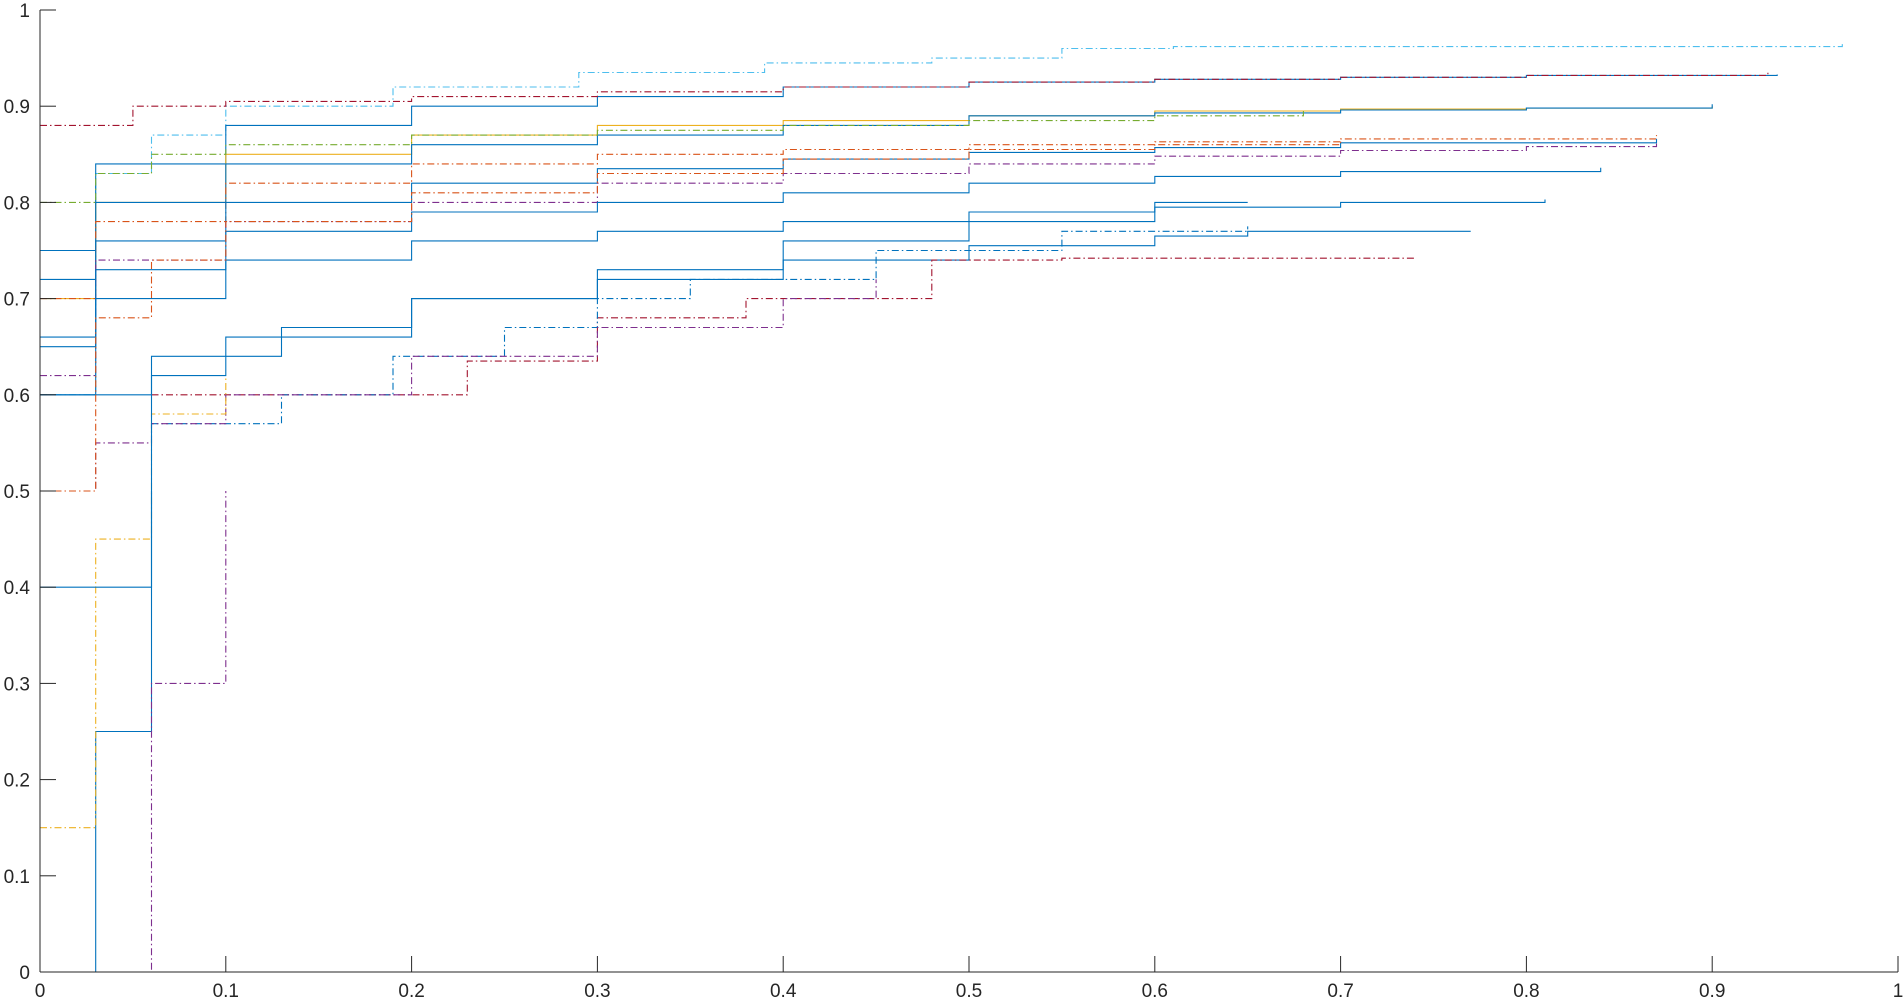 This screenshot has height=1004, width=1903. I want to click on x-tick-label: 0.8, so click(1526, 991).